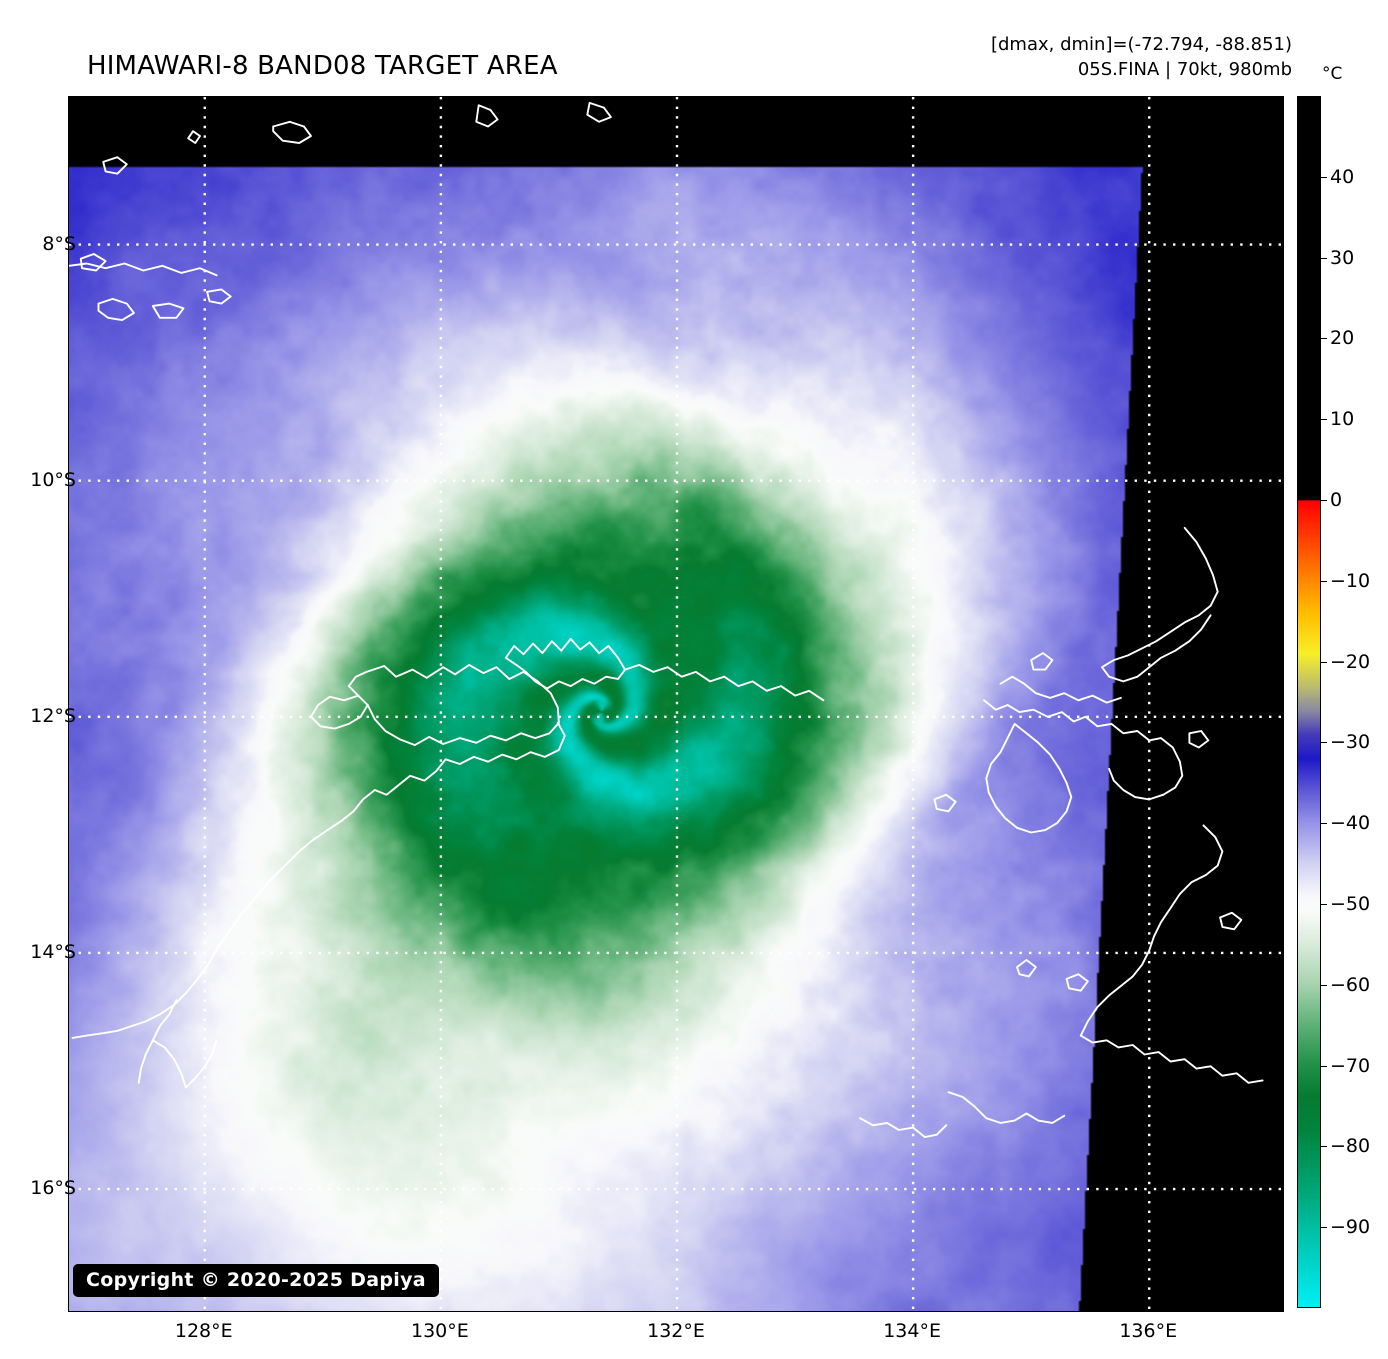 The image size is (1388, 1359). I want to click on lat-tick-label: 10°S, so click(53, 479).